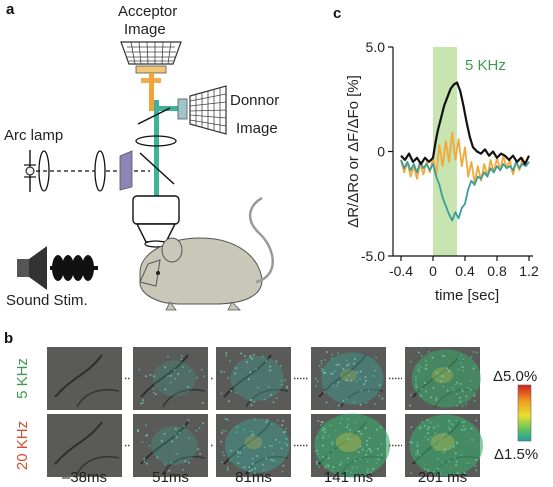 This screenshot has height=487, width=553. Describe the element at coordinates (22, 445) in the screenshot. I see `row-label-20khz: 20 KHz` at that location.